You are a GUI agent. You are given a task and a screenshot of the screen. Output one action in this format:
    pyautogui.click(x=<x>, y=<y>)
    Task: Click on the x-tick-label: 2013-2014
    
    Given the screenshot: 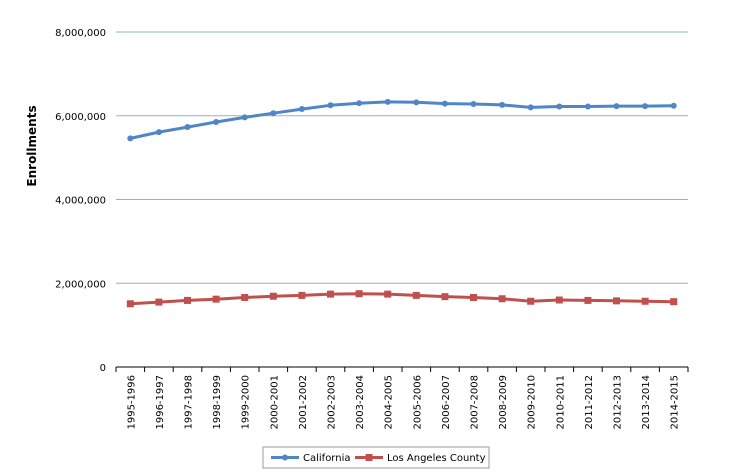 What is the action you would take?
    pyautogui.click(x=646, y=402)
    